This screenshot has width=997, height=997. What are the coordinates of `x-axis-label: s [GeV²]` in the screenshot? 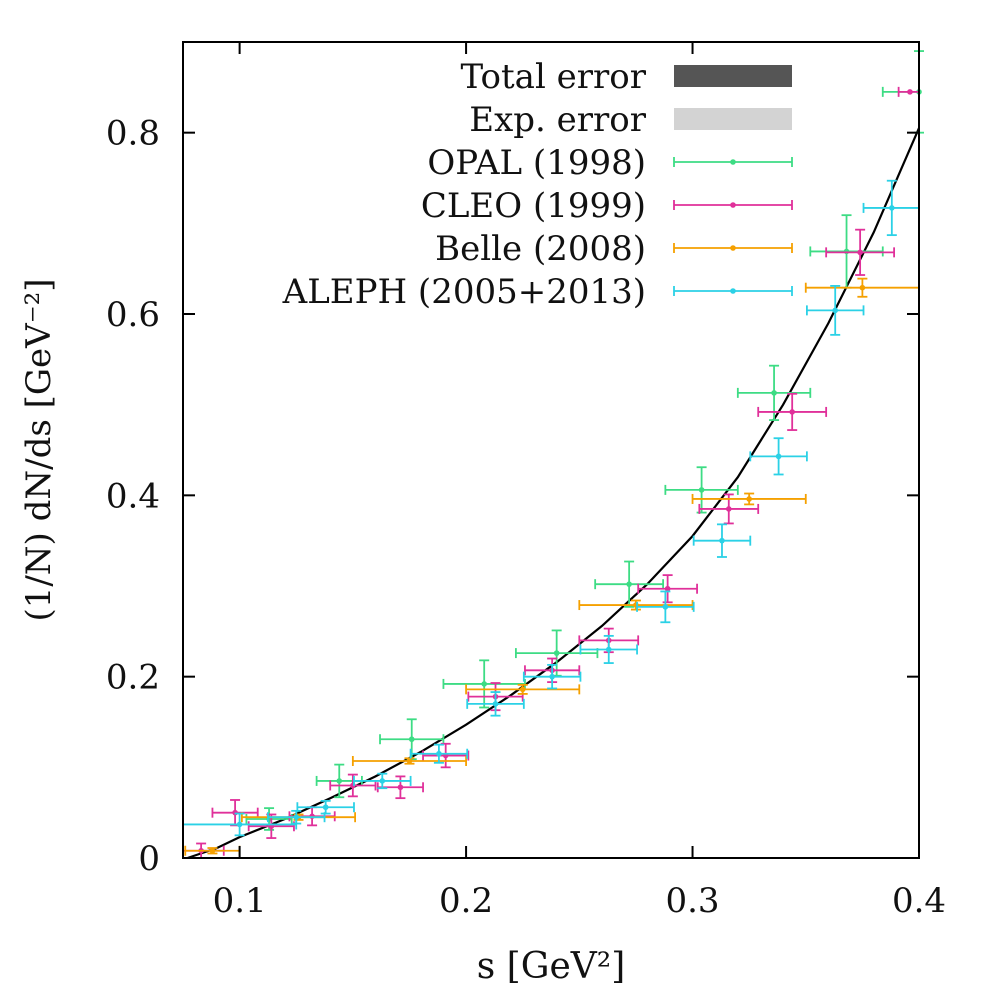 It's located at (551, 966).